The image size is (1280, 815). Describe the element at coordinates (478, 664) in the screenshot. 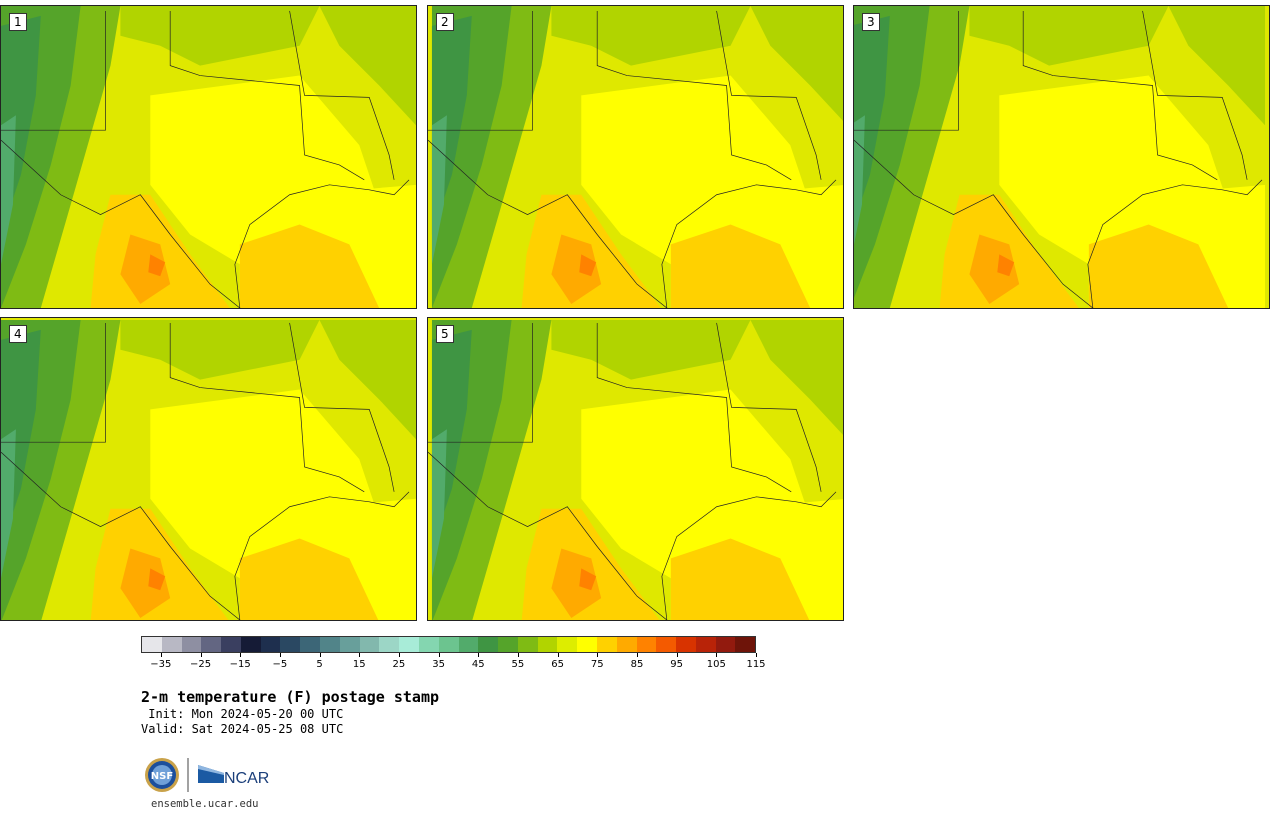

I see `colorbar-tick-label: 45` at that location.